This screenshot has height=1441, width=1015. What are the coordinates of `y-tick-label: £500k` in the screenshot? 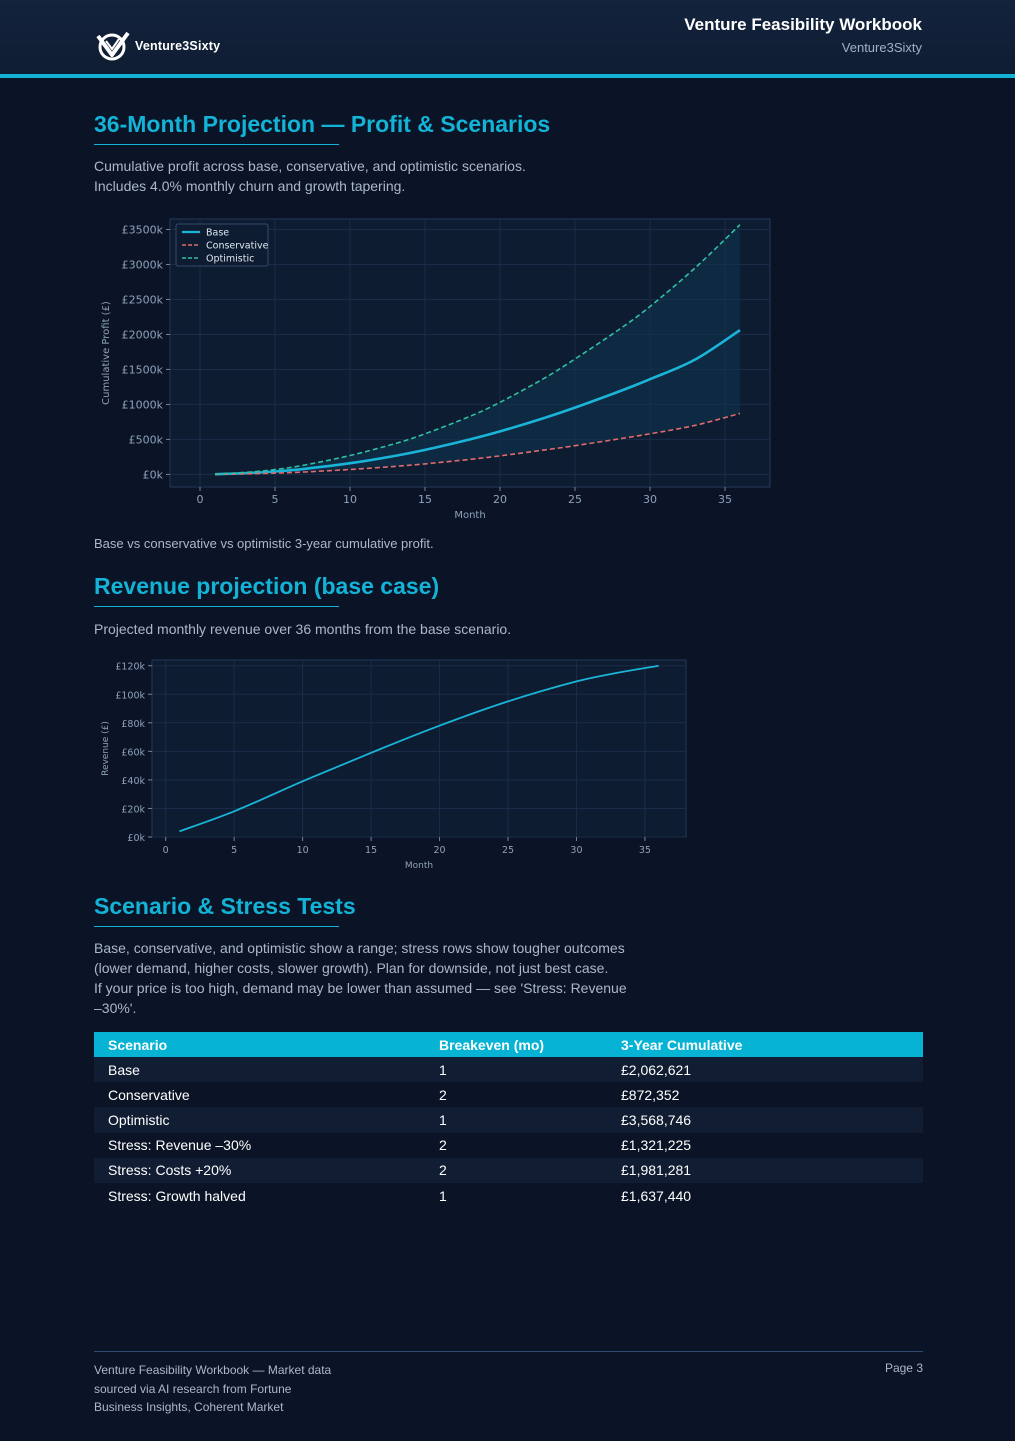 It's located at (146, 439).